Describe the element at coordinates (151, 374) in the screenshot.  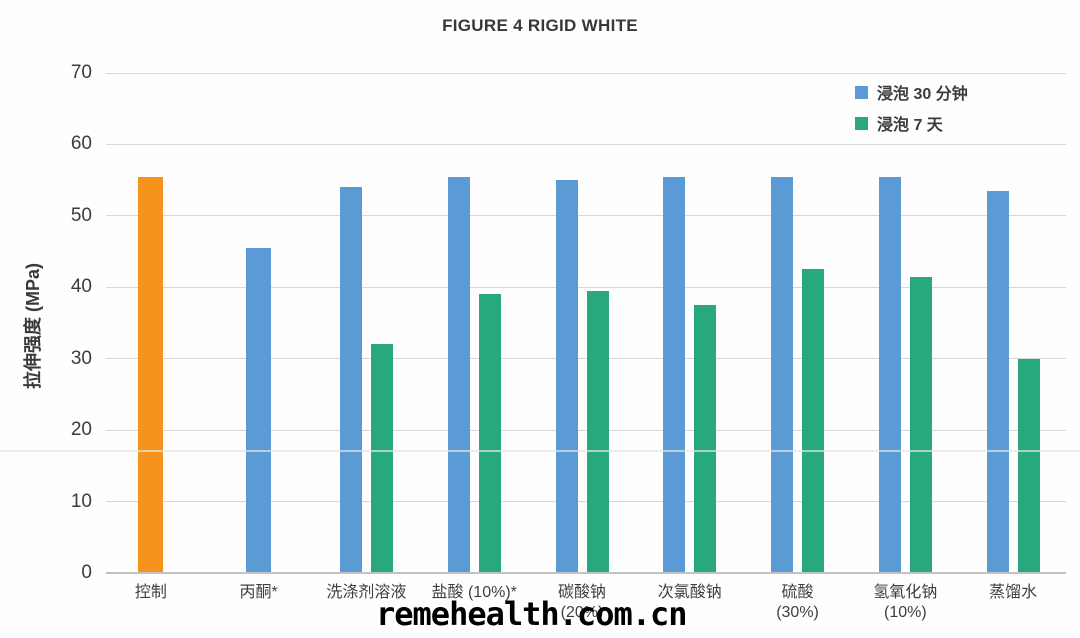
I see `bar-control` at that location.